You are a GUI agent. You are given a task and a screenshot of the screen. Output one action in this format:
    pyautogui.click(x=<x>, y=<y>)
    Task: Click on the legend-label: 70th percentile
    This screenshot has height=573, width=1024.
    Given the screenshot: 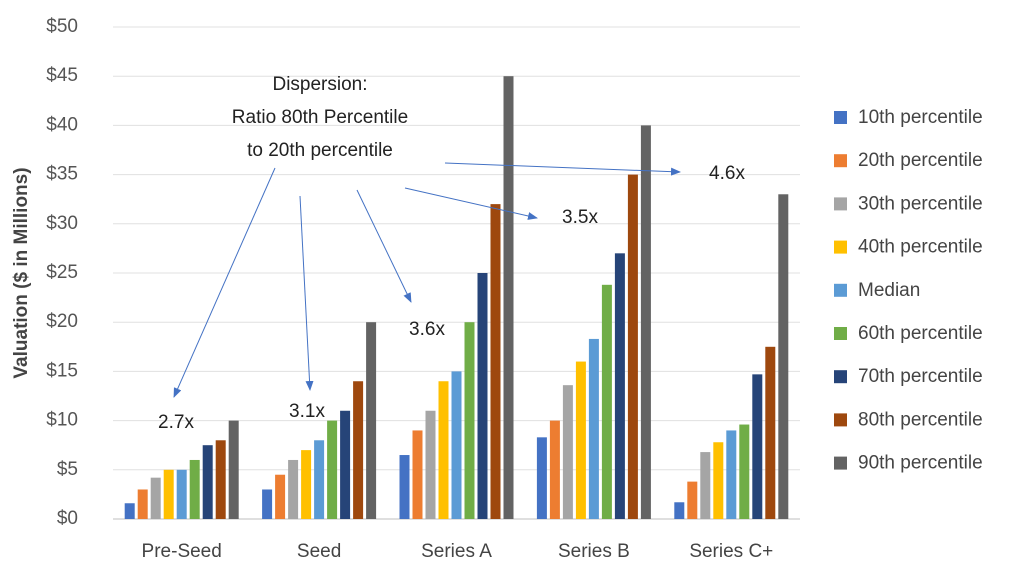 What is the action you would take?
    pyautogui.click(x=920, y=376)
    